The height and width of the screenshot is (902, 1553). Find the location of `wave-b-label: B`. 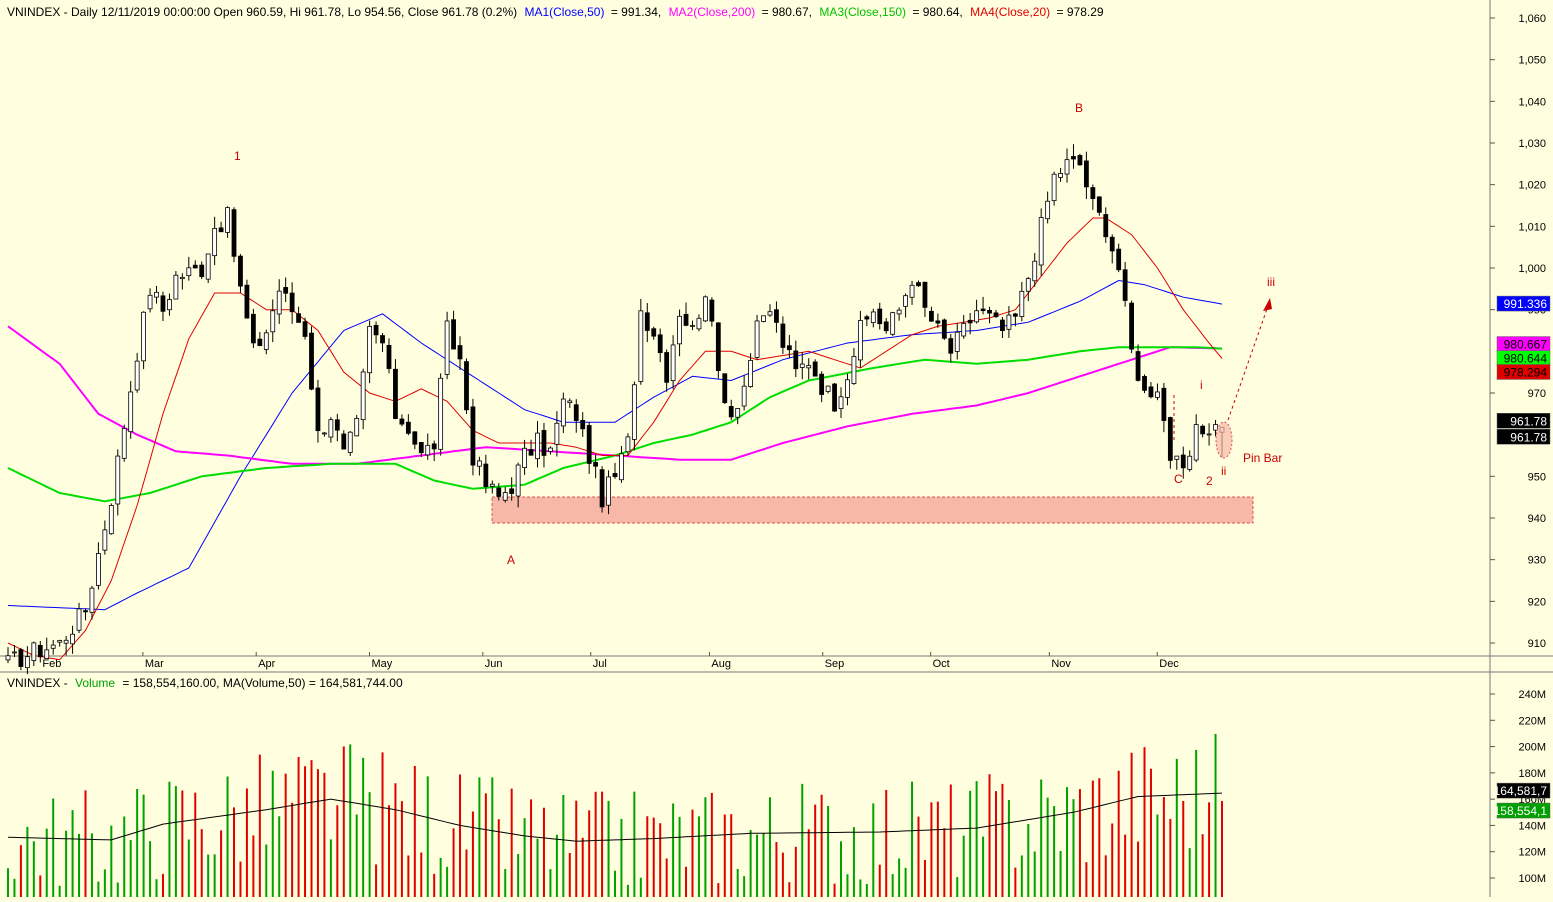

wave-b-label: B is located at coordinates (1079, 108).